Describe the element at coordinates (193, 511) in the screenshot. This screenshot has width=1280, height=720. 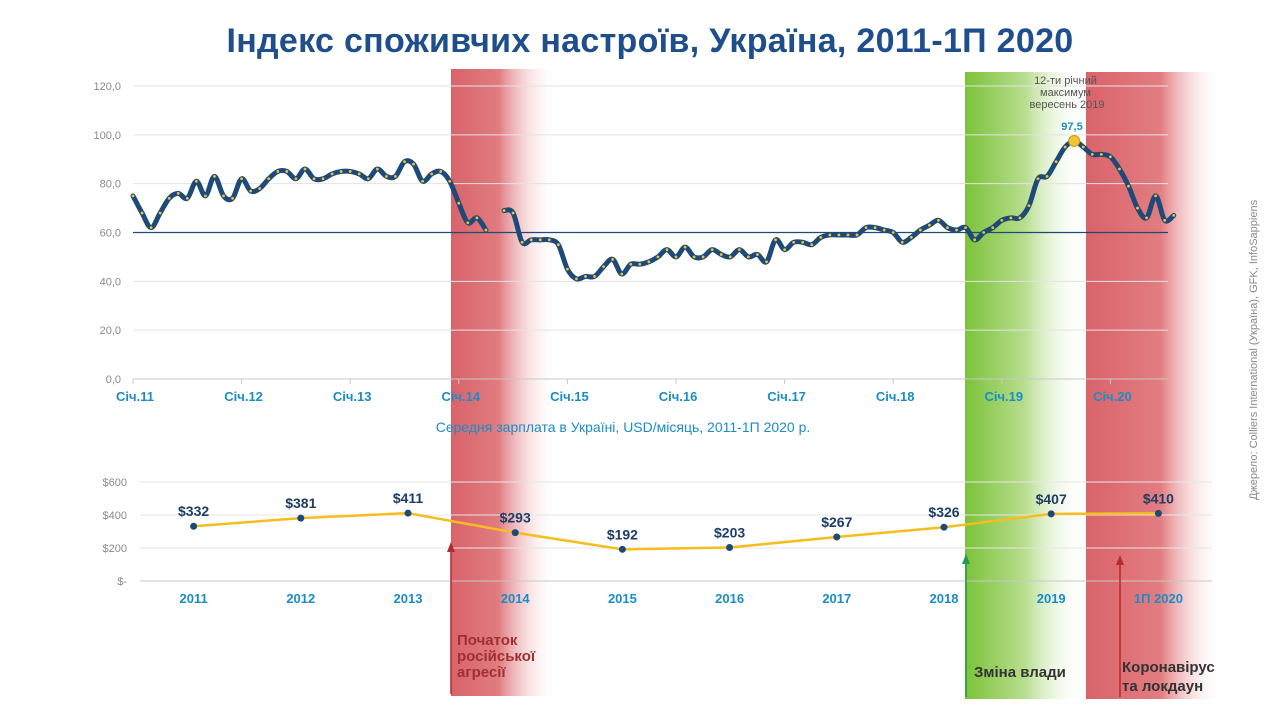
I see `salary-data-label: $332` at that location.